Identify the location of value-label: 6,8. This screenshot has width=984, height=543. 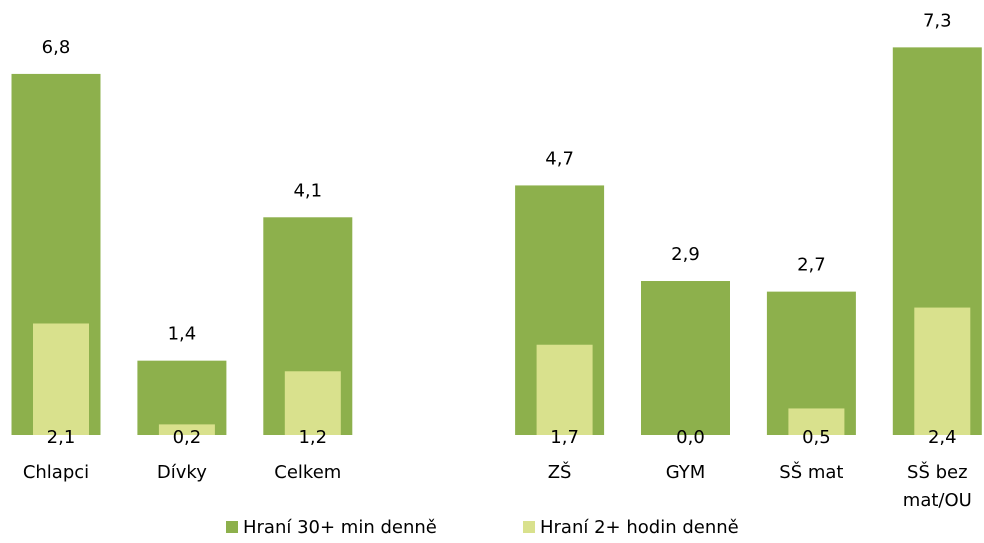
(56, 47).